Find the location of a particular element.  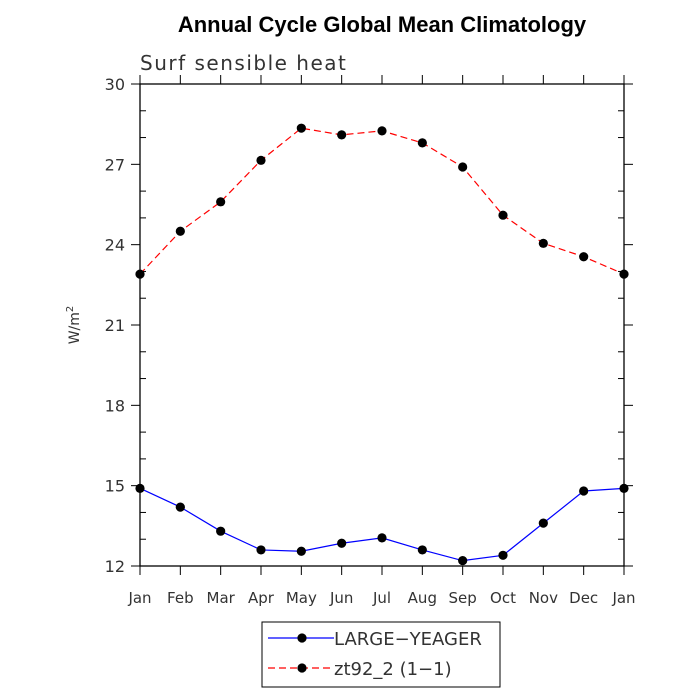

x-tick-label: Mar is located at coordinates (221, 598).